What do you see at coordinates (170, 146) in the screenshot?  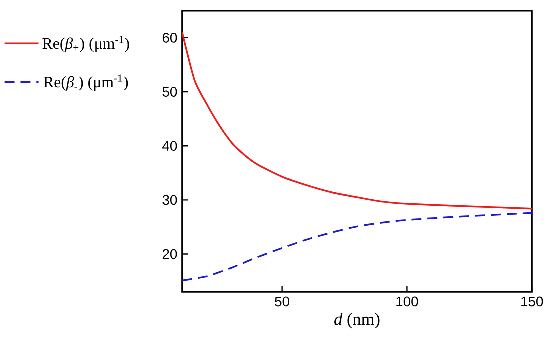 I see `y-tick-label: 40` at bounding box center [170, 146].